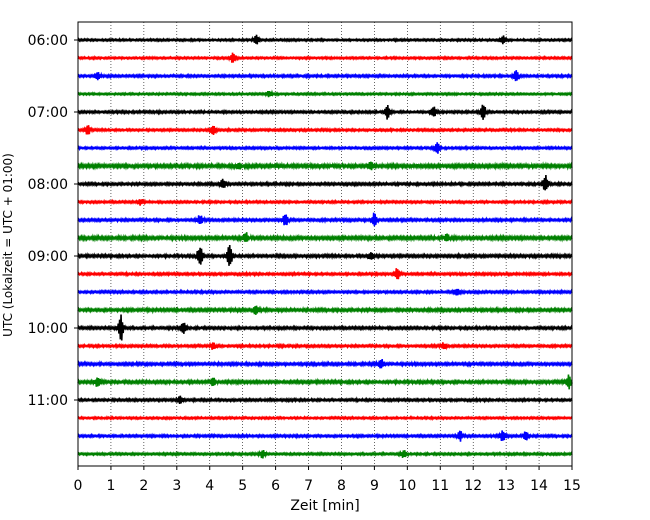 The width and height of the screenshot is (650, 520). Describe the element at coordinates (48, 329) in the screenshot. I see `y-tick-label: 10:00` at that location.